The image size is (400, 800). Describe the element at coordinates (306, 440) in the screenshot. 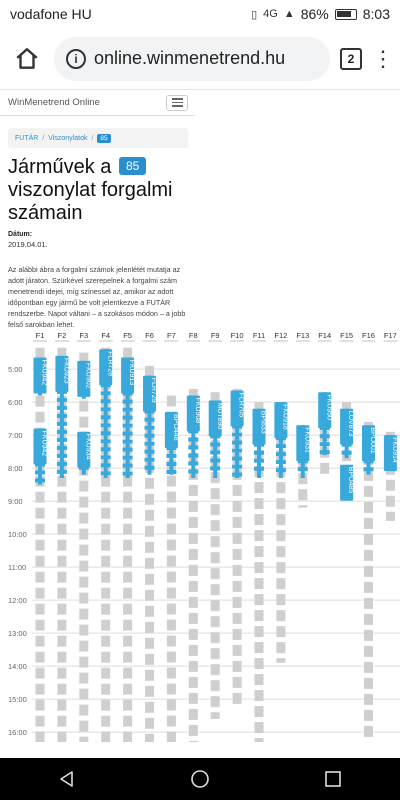

I see `vehicle-label: FKU931` at that location.